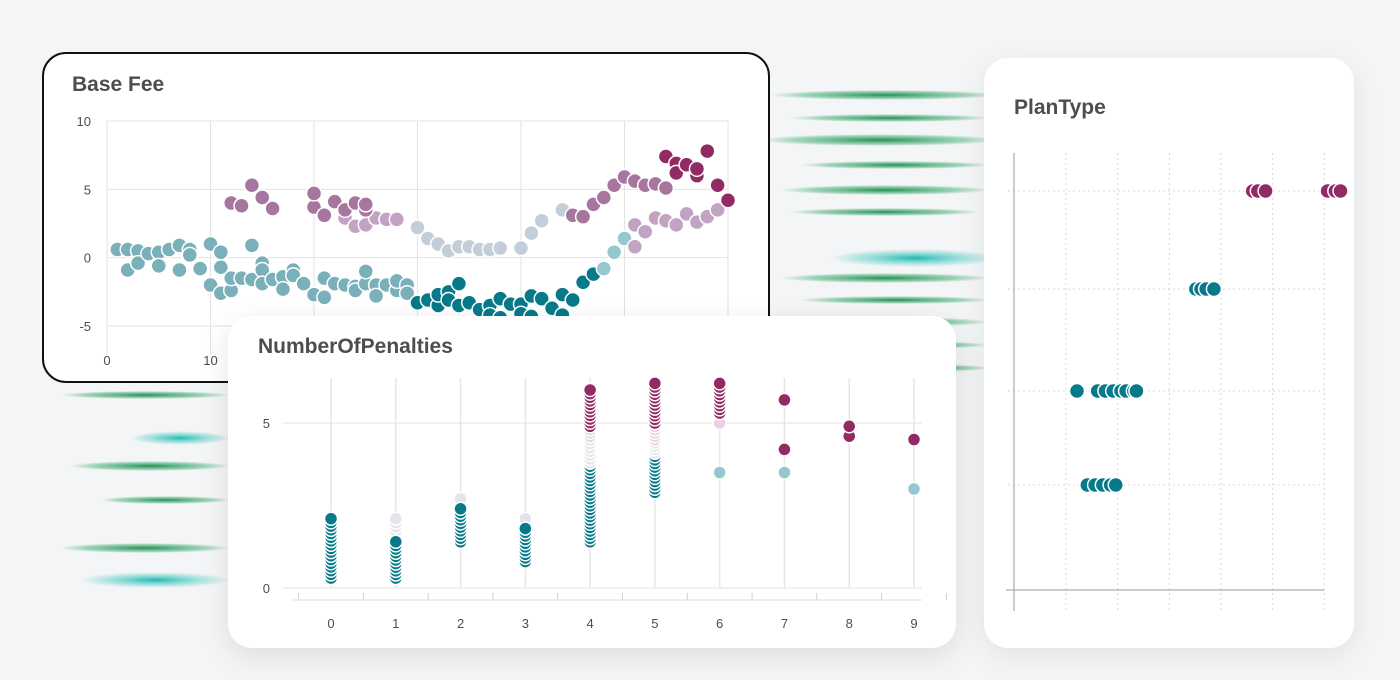 The image size is (1400, 680). What do you see at coordinates (87, 258) in the screenshot?
I see `base-fee-y-tick-label: 0` at bounding box center [87, 258].